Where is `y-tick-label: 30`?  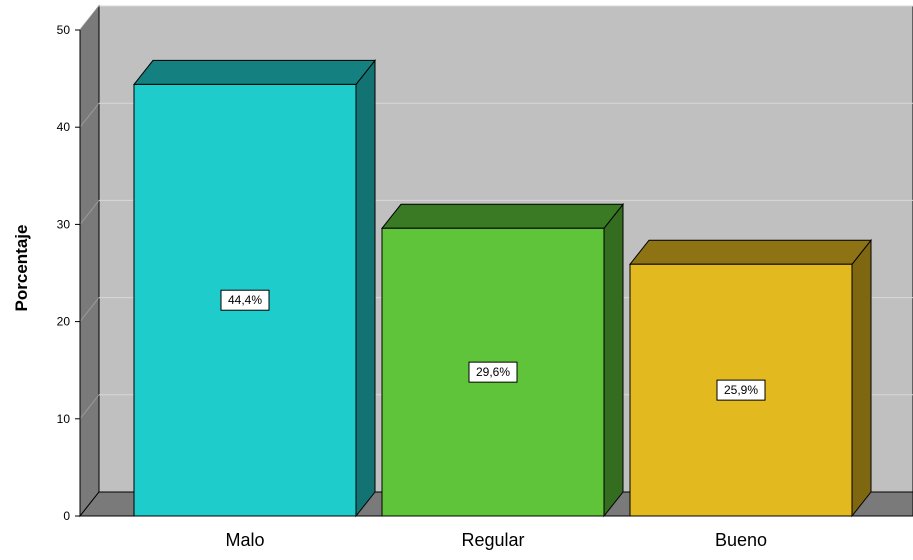
y-tick-label: 30 is located at coordinates (64, 224).